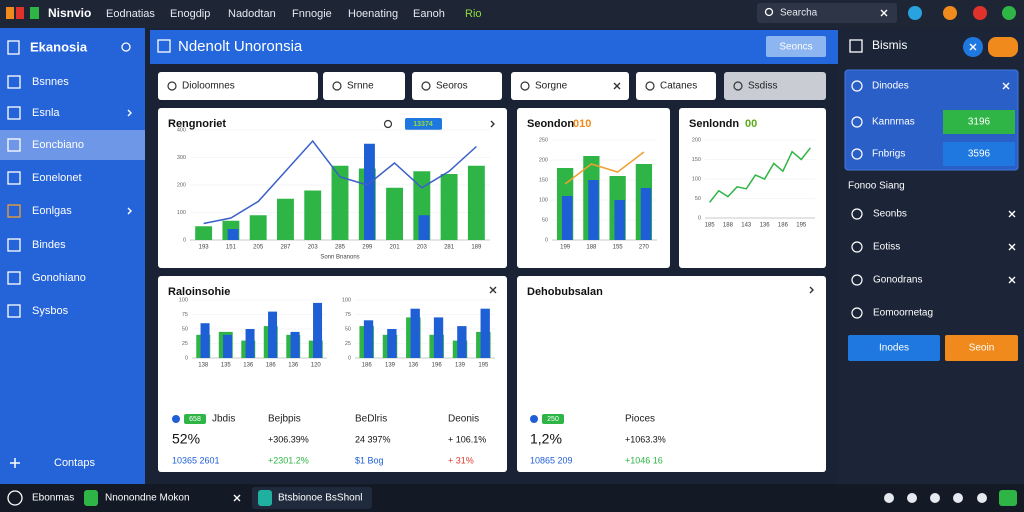 The width and height of the screenshot is (1024, 512). I want to click on stat-label: Jbdis, so click(223, 419).